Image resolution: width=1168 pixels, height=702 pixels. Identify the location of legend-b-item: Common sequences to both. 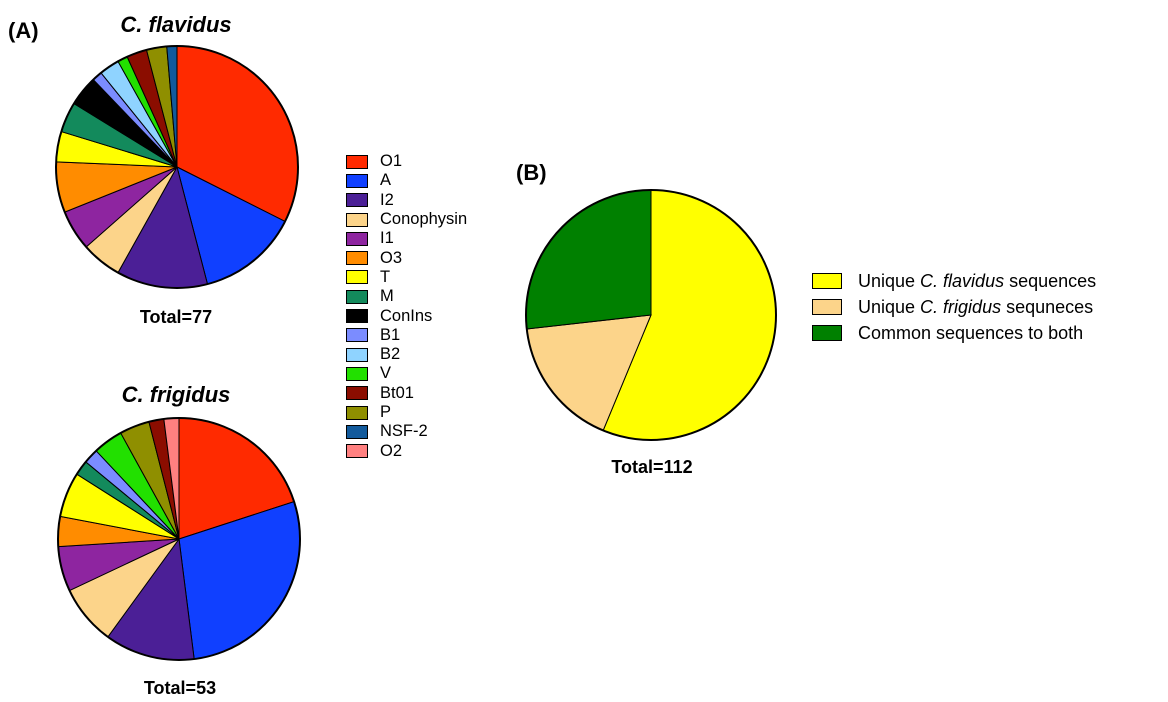
(954, 333).